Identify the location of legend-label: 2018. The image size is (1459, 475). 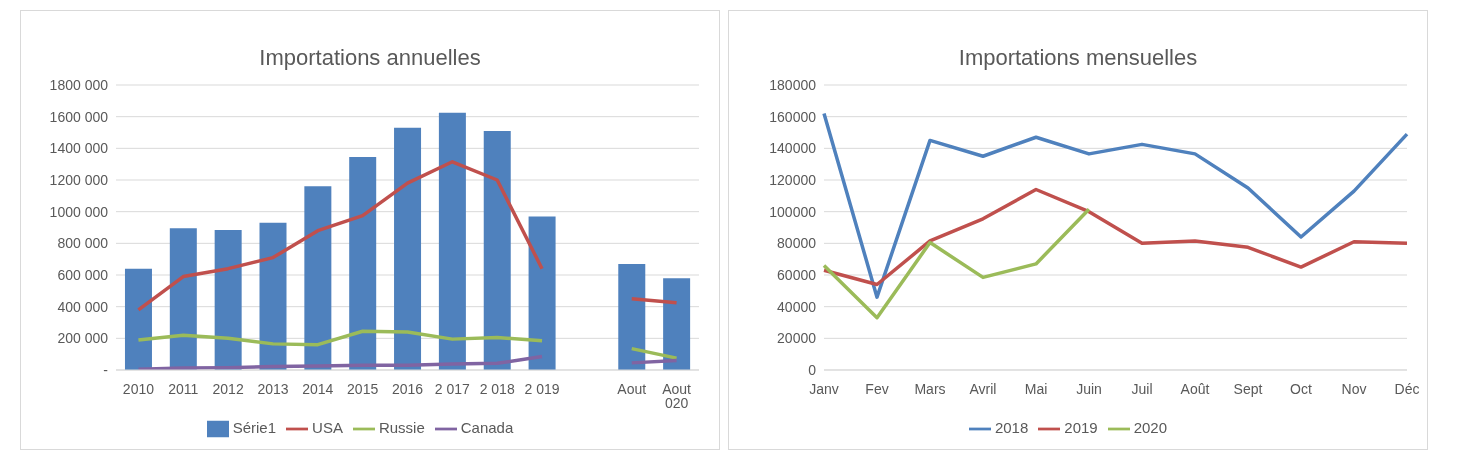
(1011, 427).